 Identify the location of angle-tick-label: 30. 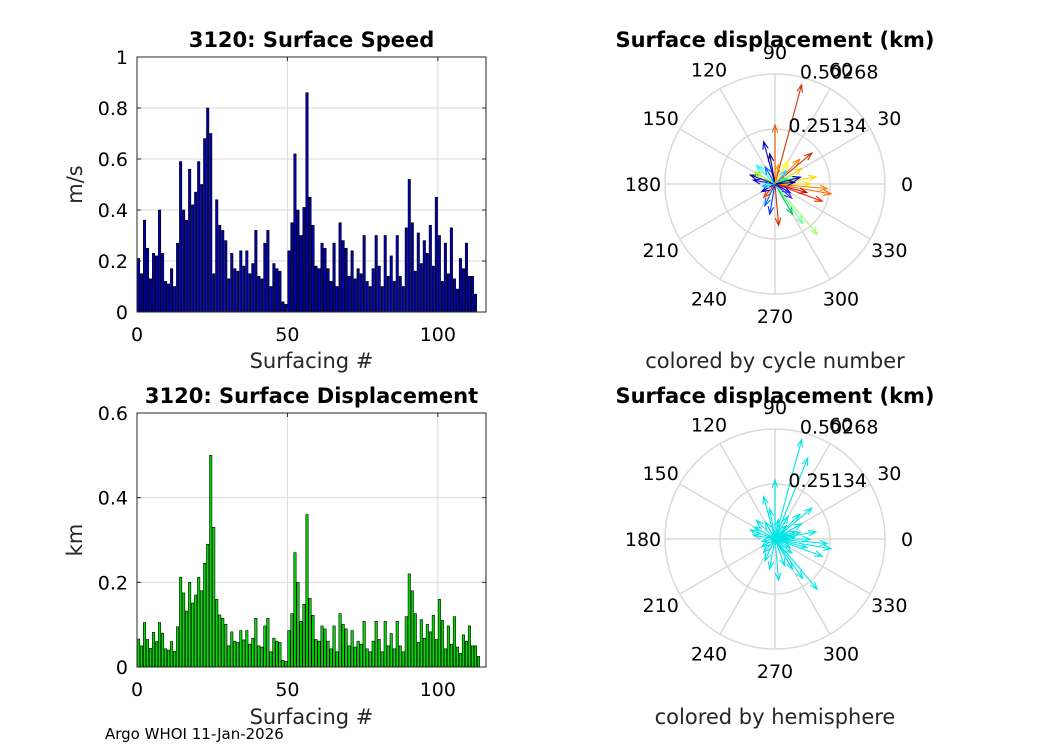
(889, 474).